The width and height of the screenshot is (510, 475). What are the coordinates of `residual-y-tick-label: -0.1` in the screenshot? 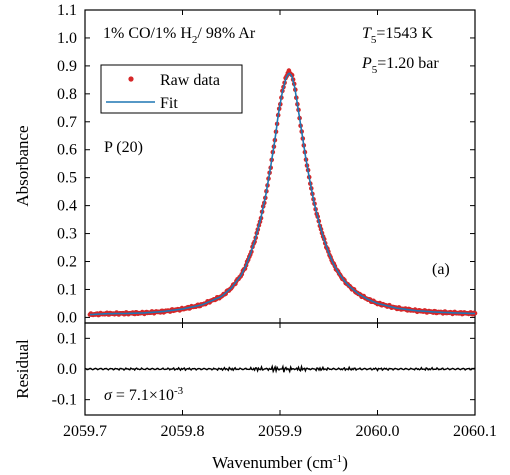 It's located at (64, 400).